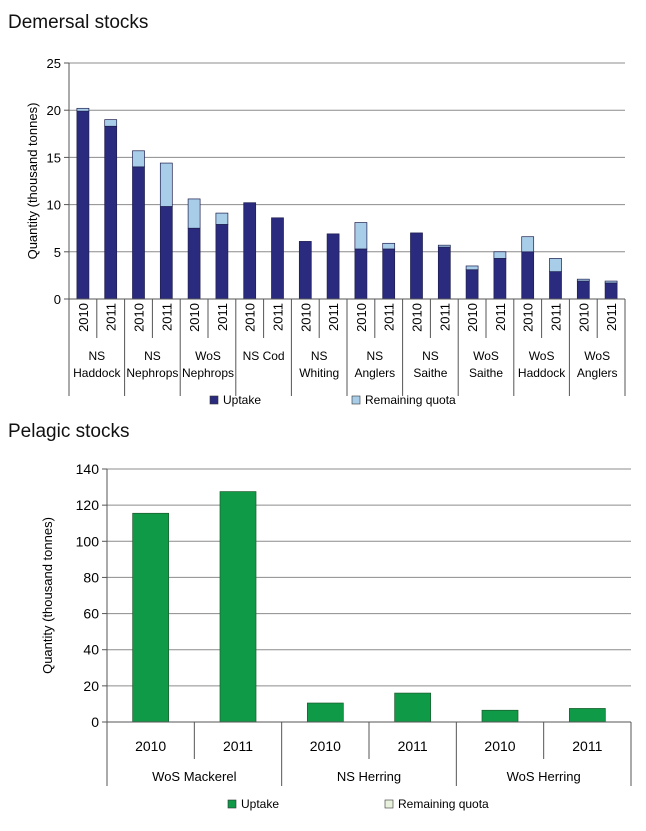 This screenshot has height=831, width=646. I want to click on y-axis-label: Quantity (thousand tonnes), so click(47, 595).